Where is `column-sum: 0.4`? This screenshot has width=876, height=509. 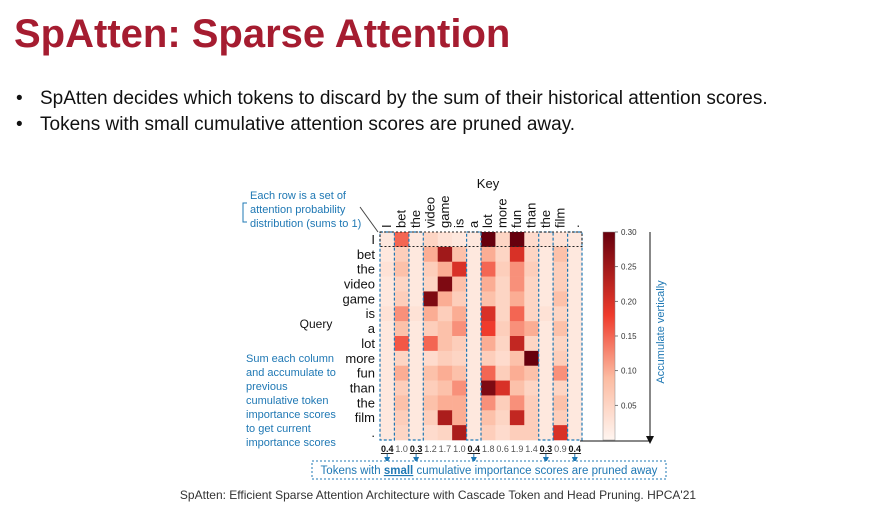 column-sum: 0.4 is located at coordinates (474, 449).